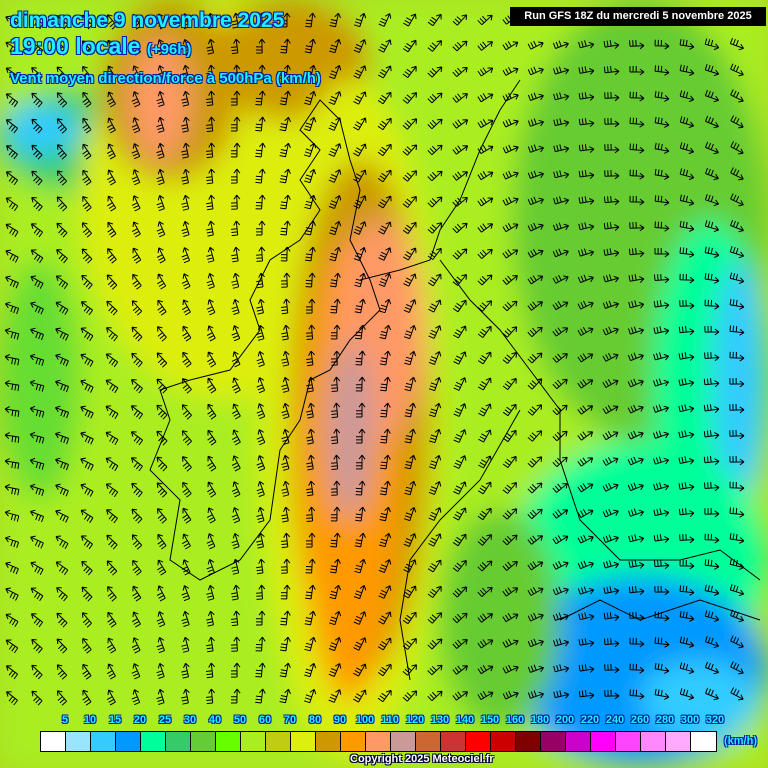  I want to click on legend-label: 30, so click(190, 720).